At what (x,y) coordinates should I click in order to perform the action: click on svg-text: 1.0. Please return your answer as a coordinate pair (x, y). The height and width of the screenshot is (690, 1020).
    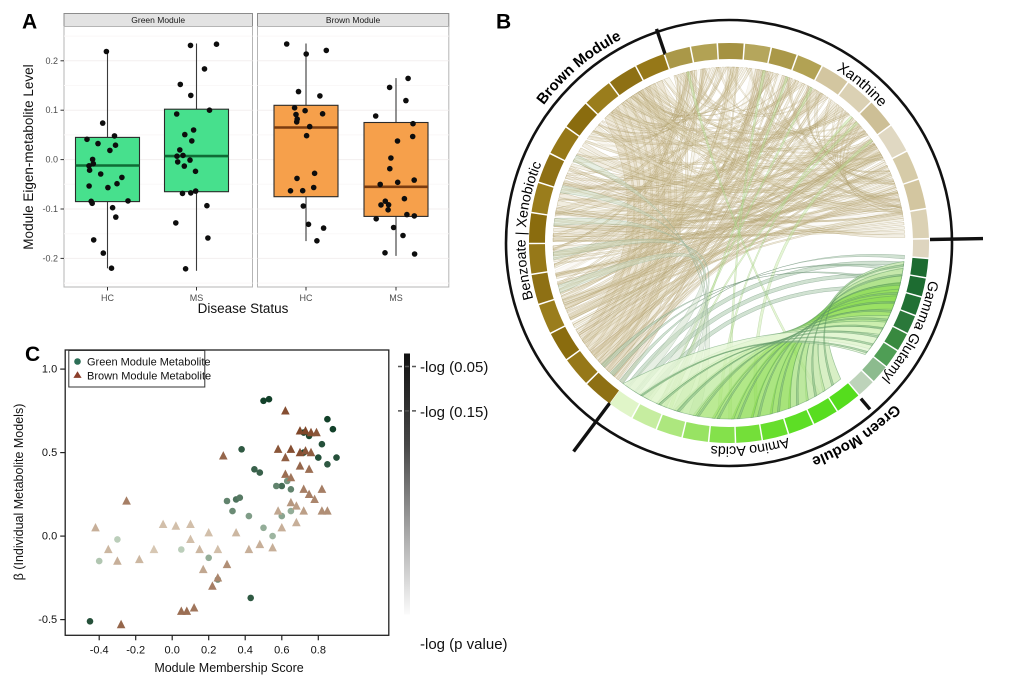
    Looking at the image, I should click on (49, 370).